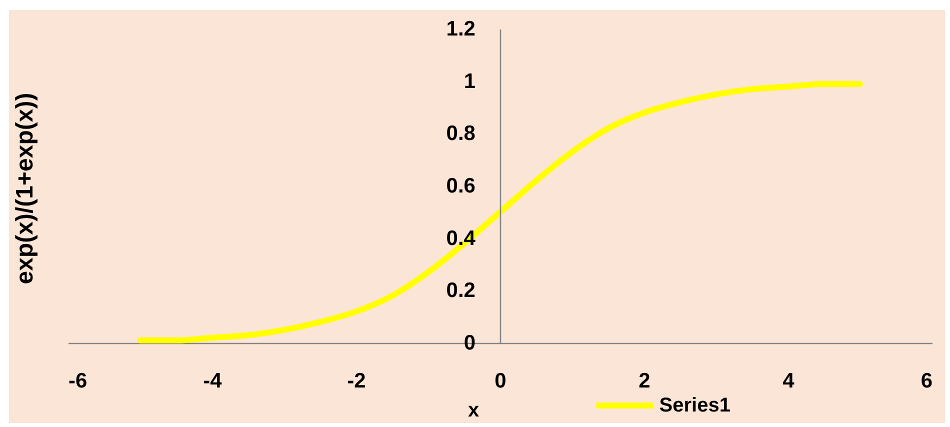 This screenshot has width=950, height=427. What do you see at coordinates (212, 381) in the screenshot?
I see `x-tick-label: -4` at bounding box center [212, 381].